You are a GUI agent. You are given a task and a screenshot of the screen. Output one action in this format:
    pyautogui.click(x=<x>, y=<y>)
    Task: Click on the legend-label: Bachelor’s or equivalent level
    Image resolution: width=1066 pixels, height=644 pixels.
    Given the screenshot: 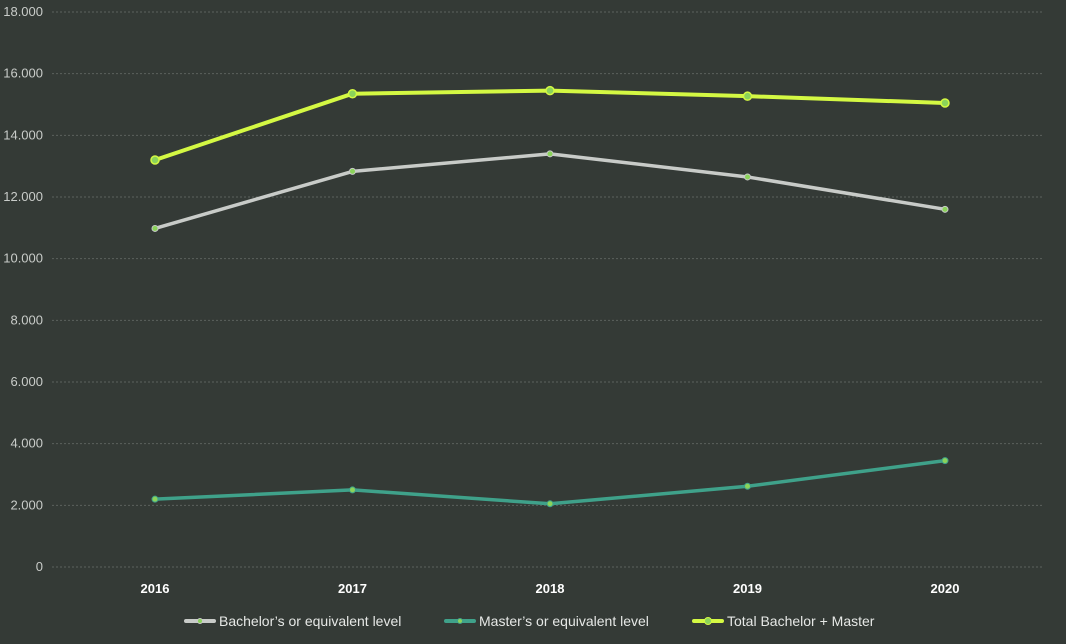 What is the action you would take?
    pyautogui.click(x=310, y=621)
    